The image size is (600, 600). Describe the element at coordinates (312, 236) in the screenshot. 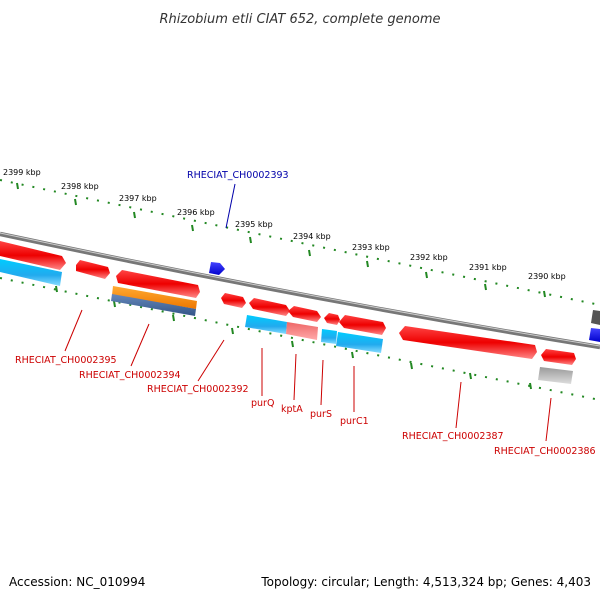

I see `kbp-label: 2394 kbp` at that location.